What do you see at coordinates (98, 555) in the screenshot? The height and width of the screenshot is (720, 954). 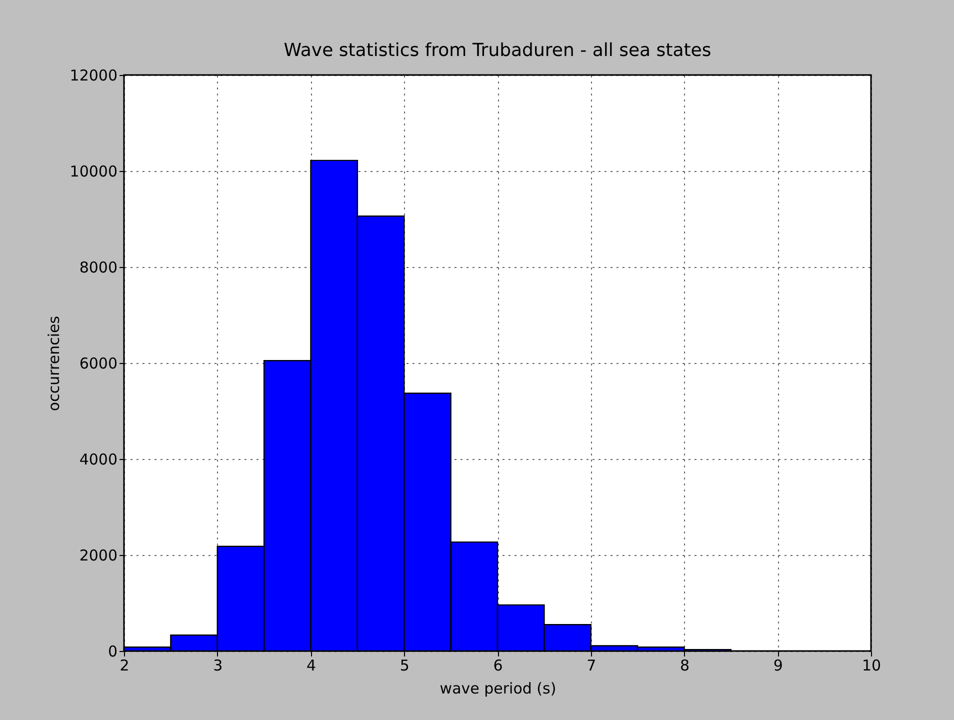 I see `y-tick-label: 2000` at bounding box center [98, 555].